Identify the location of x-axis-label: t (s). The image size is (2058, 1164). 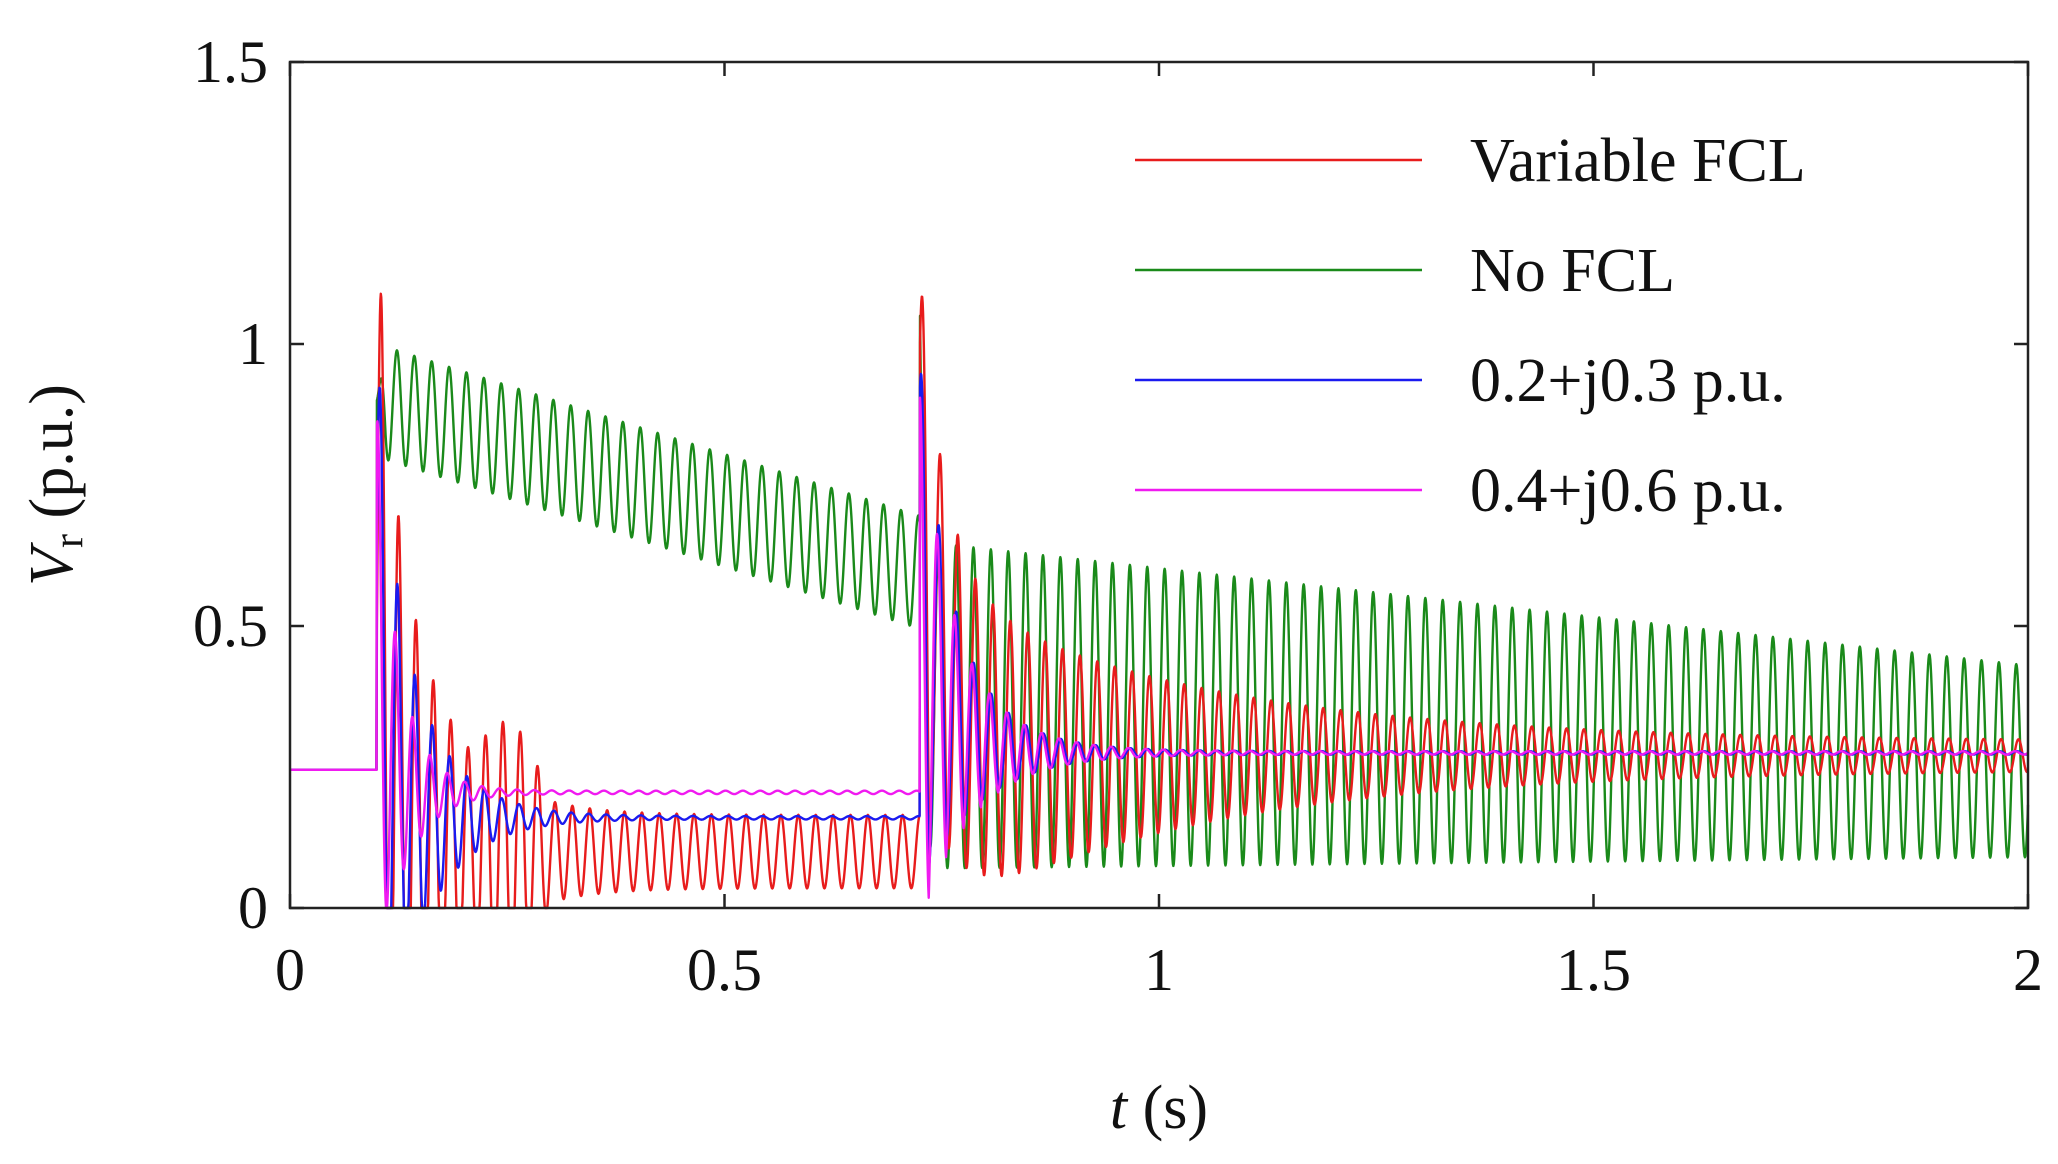
(1159, 1108).